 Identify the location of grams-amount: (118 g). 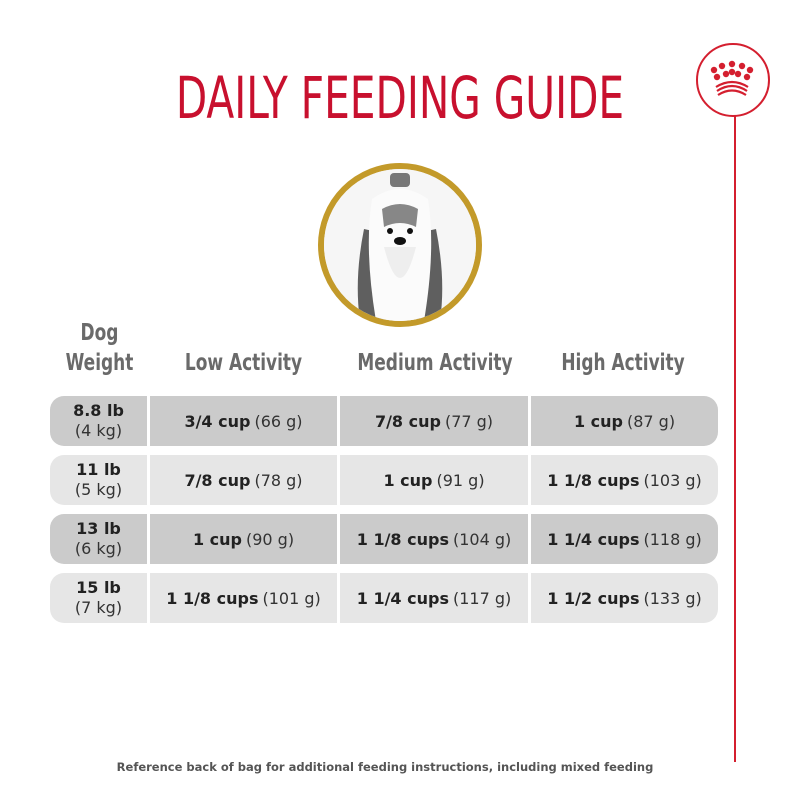
(672, 539).